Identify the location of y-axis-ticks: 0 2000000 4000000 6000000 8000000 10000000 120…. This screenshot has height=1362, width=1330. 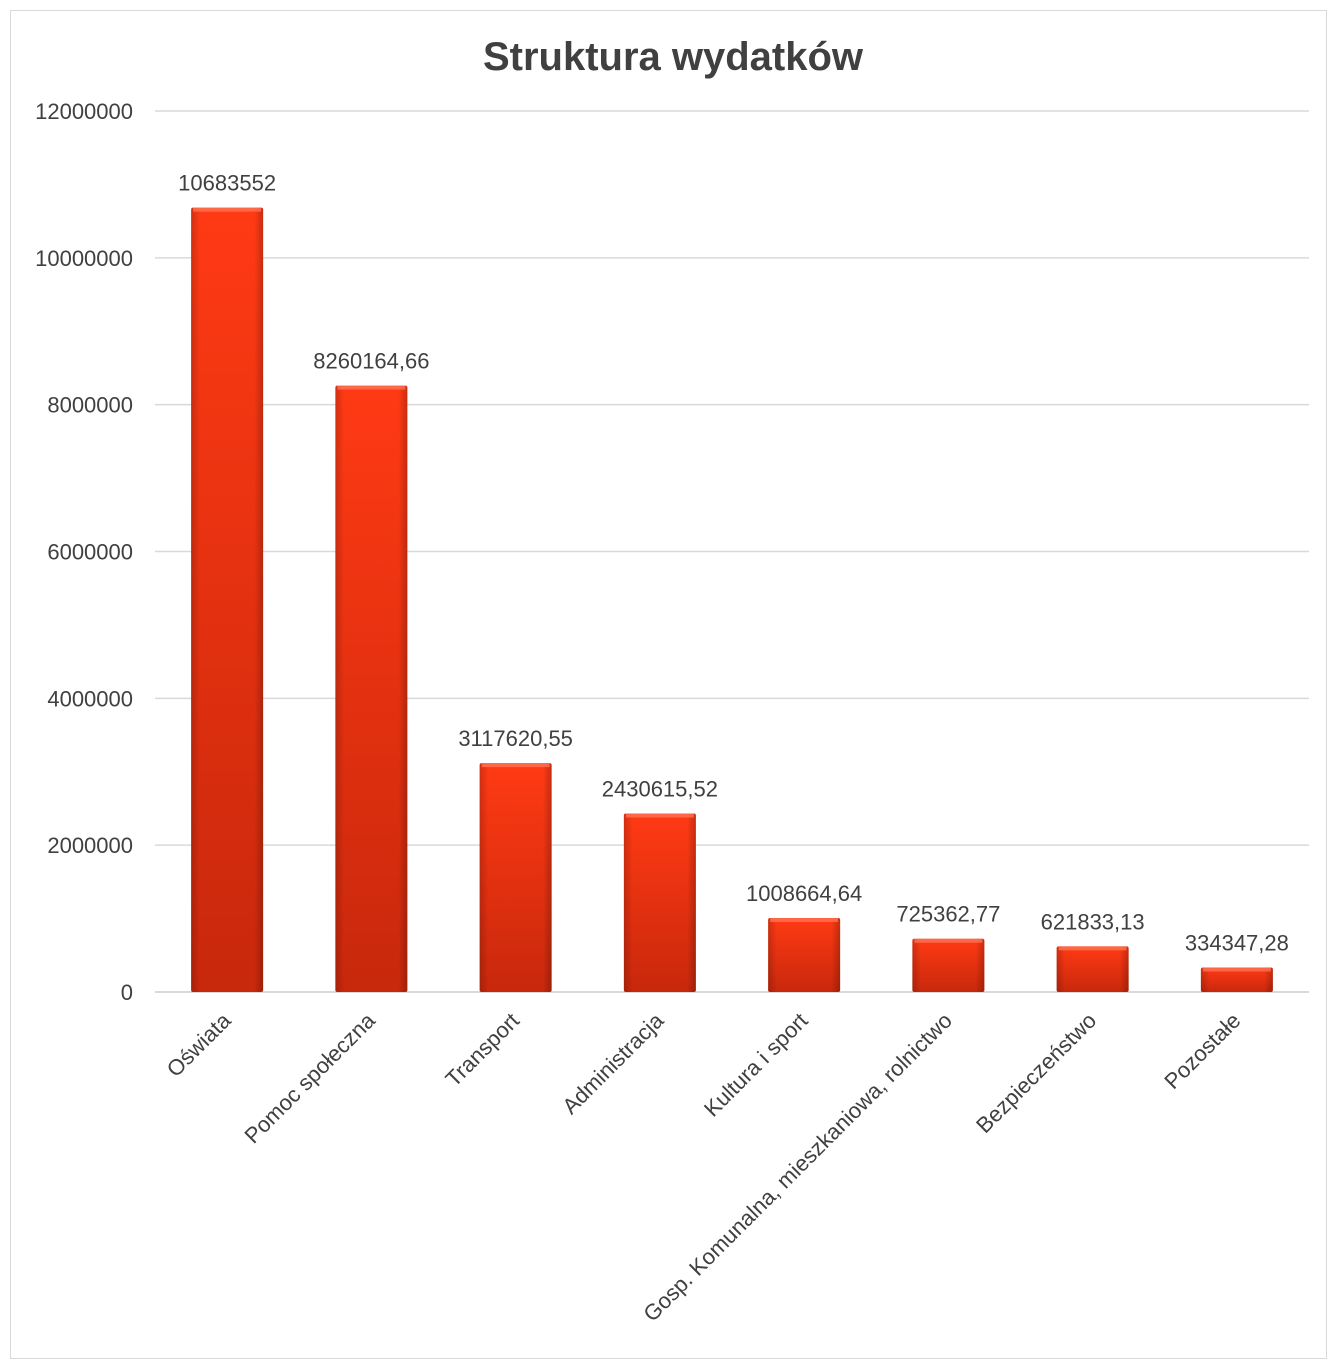
(84, 552).